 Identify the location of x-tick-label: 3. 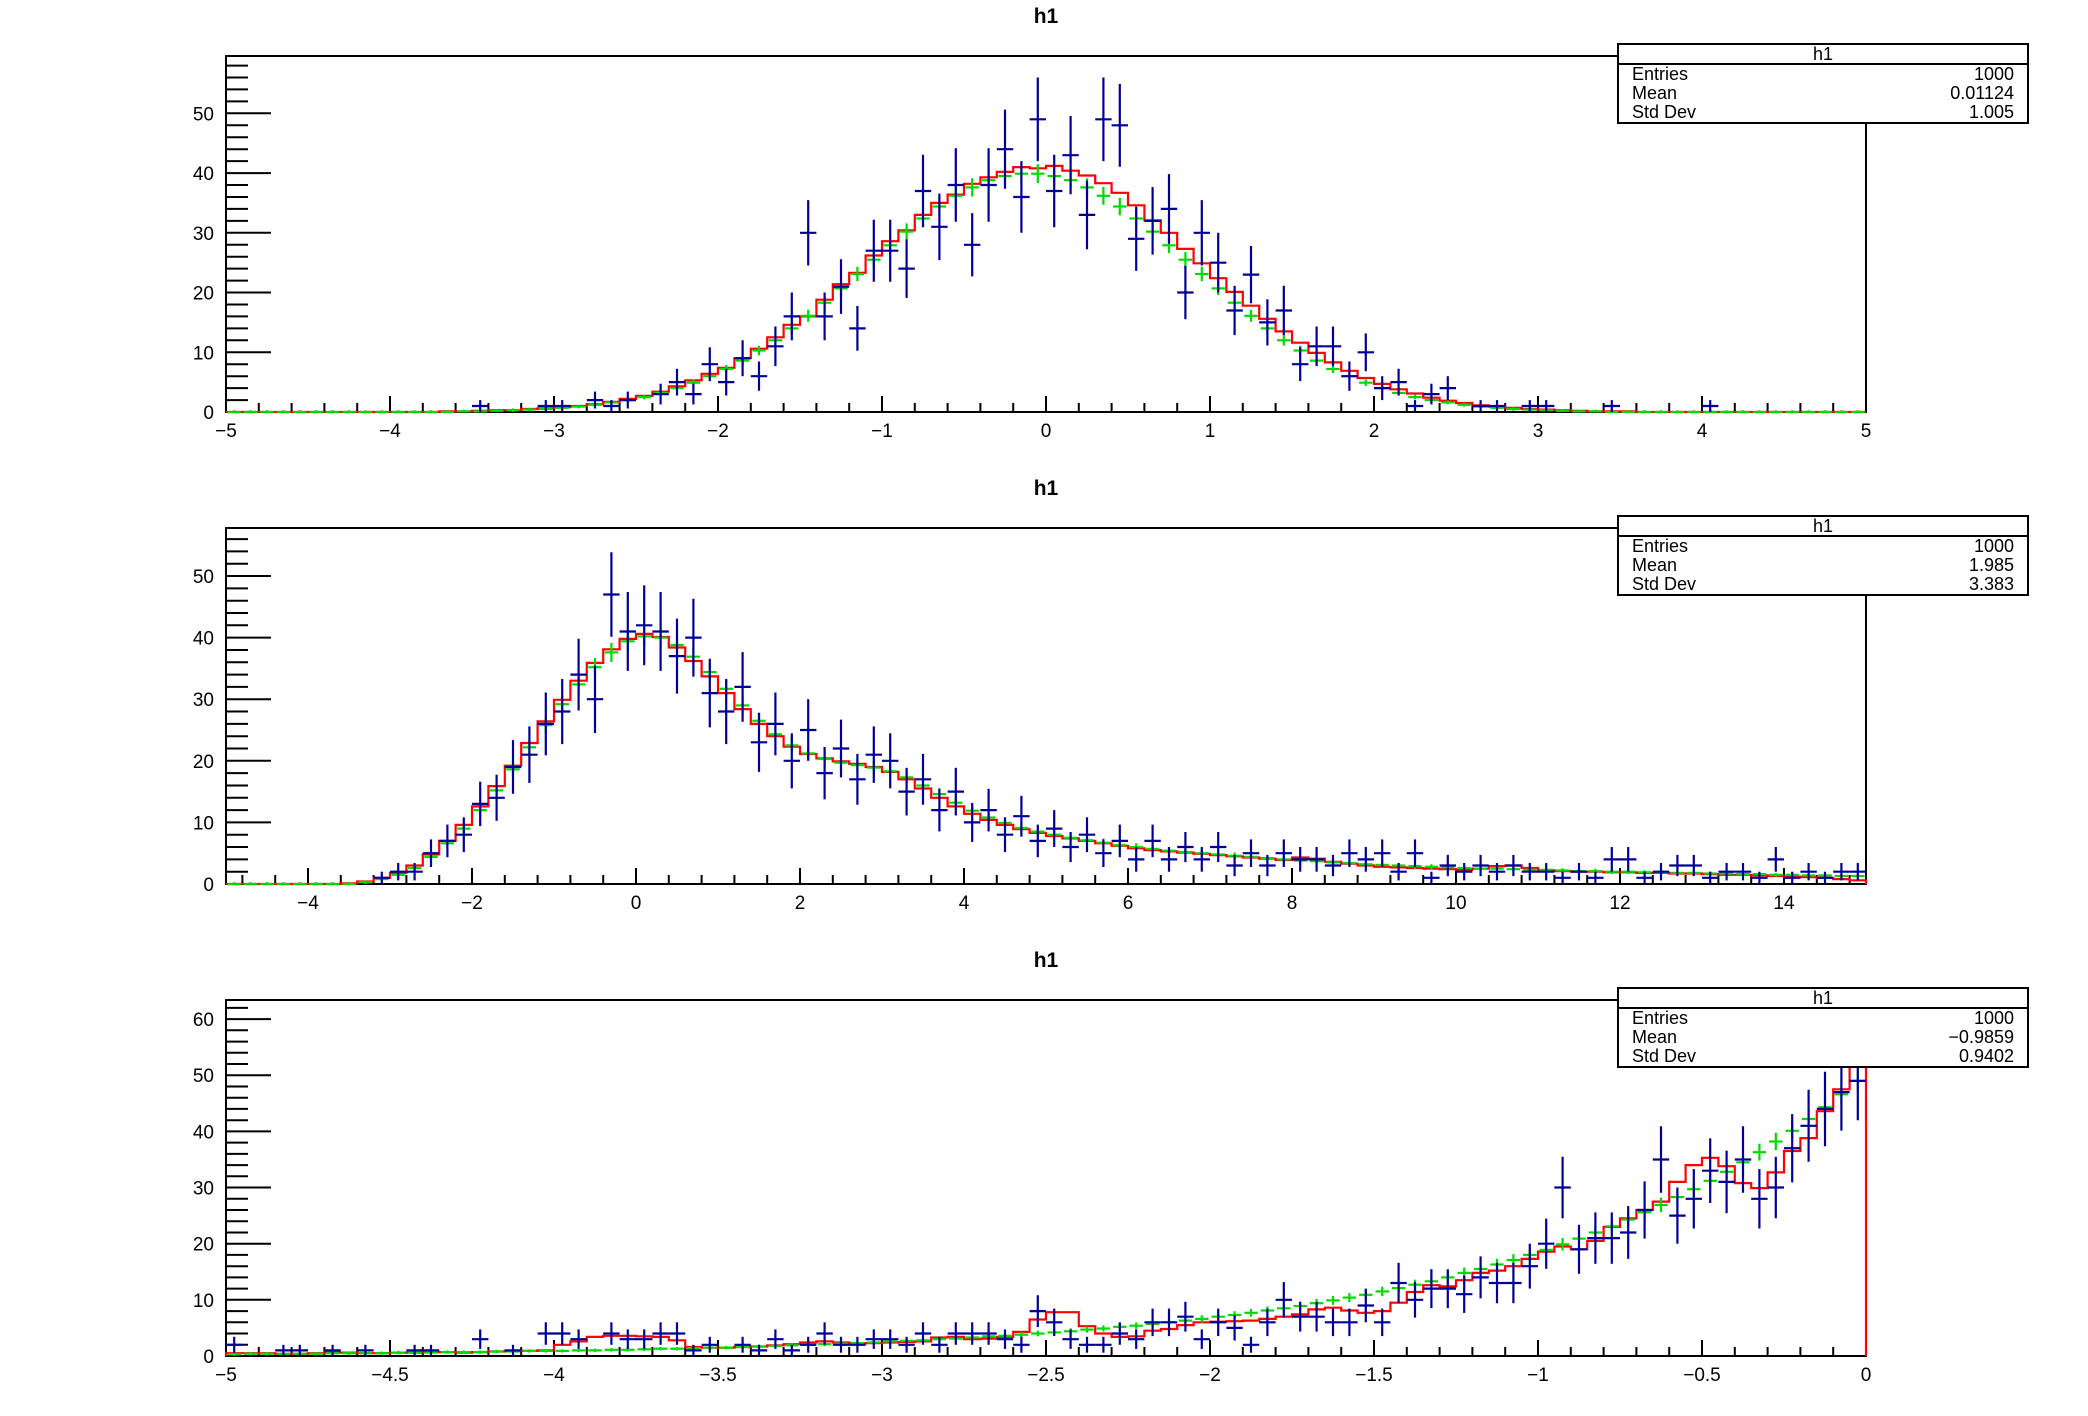
(1538, 431).